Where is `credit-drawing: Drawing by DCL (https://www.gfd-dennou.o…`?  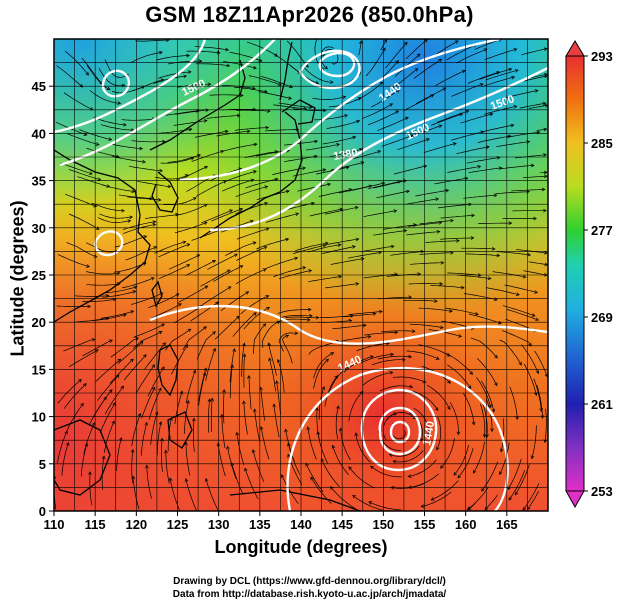
credit-drawing: Drawing by DCL (https://www.gfd-dennou.o… is located at coordinates (309, 581).